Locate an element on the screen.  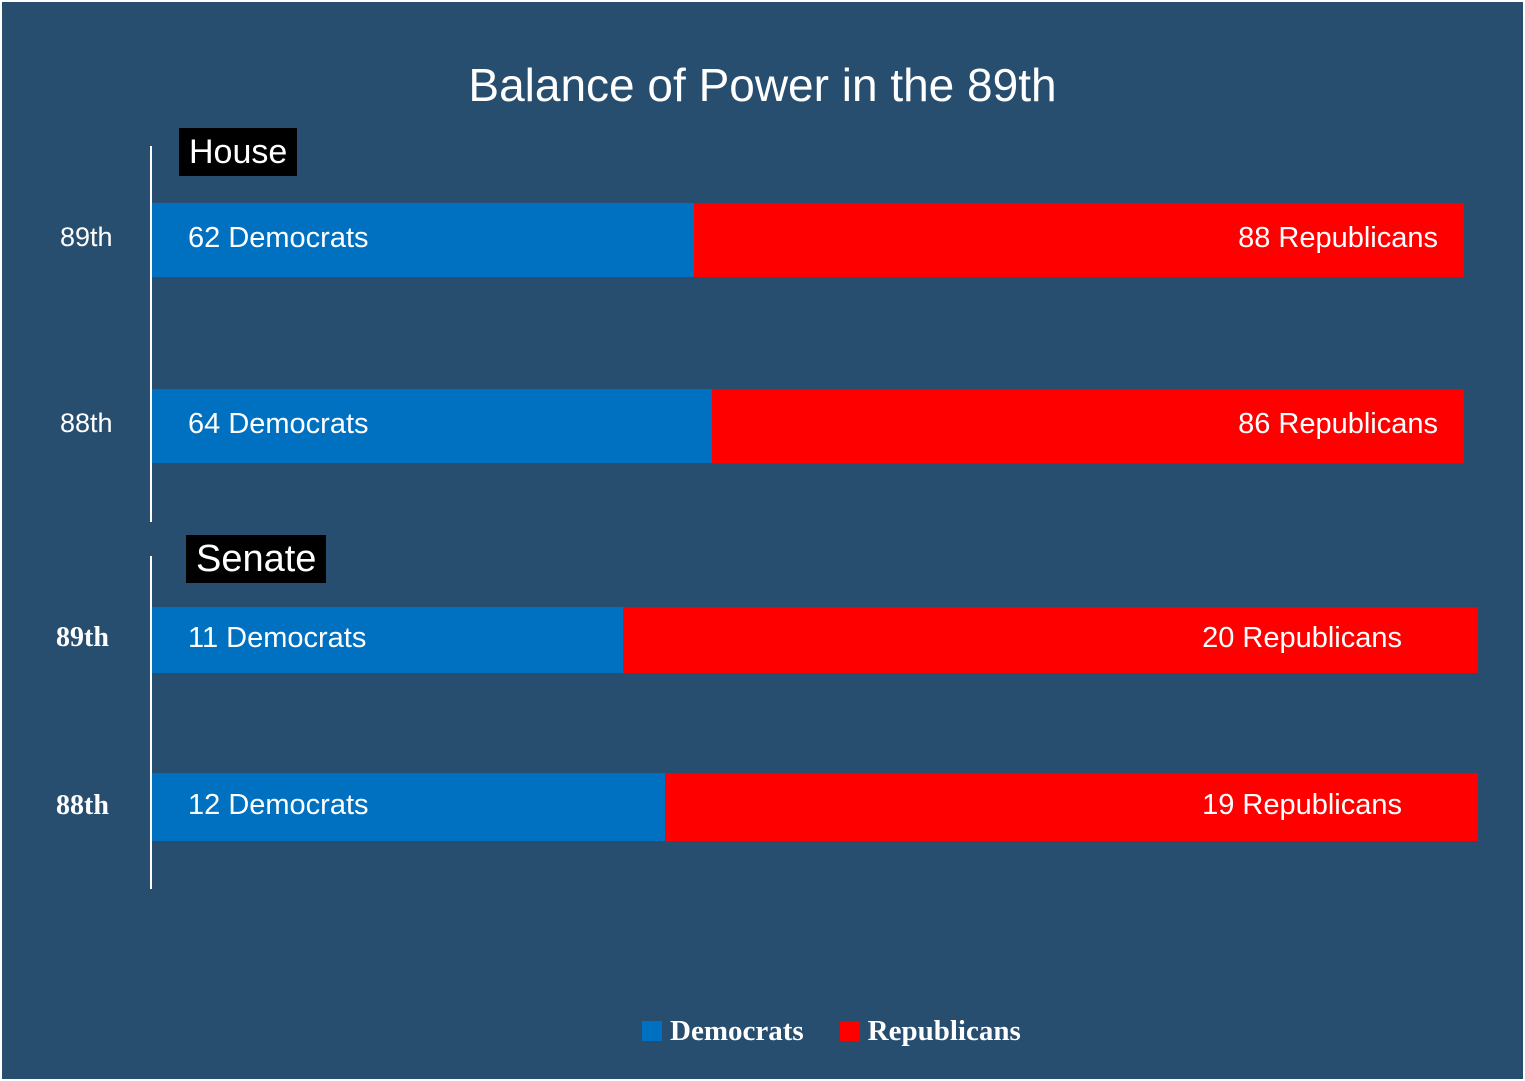
chart-title: Balance of Power in the 89th is located at coordinates (762, 85).